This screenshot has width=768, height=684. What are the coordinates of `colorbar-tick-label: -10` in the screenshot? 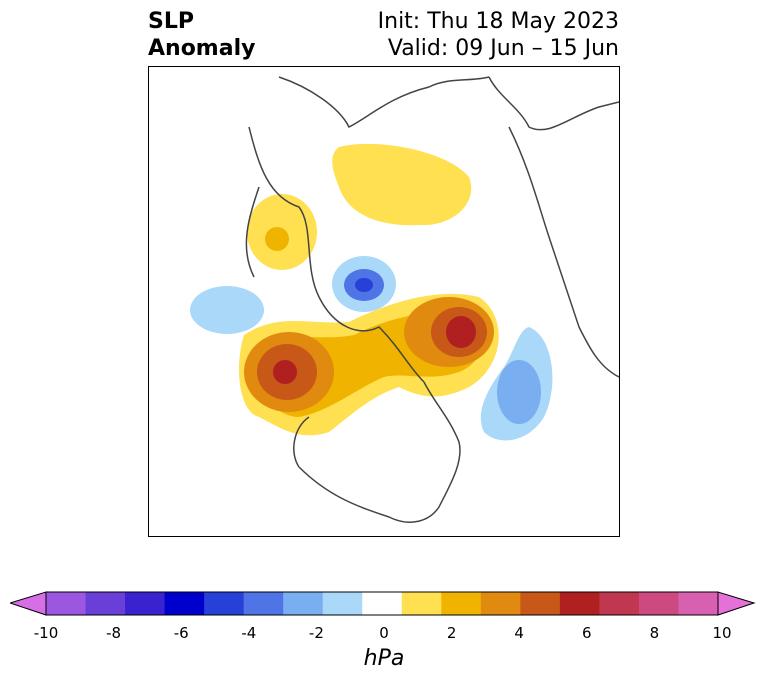 It's located at (46, 633).